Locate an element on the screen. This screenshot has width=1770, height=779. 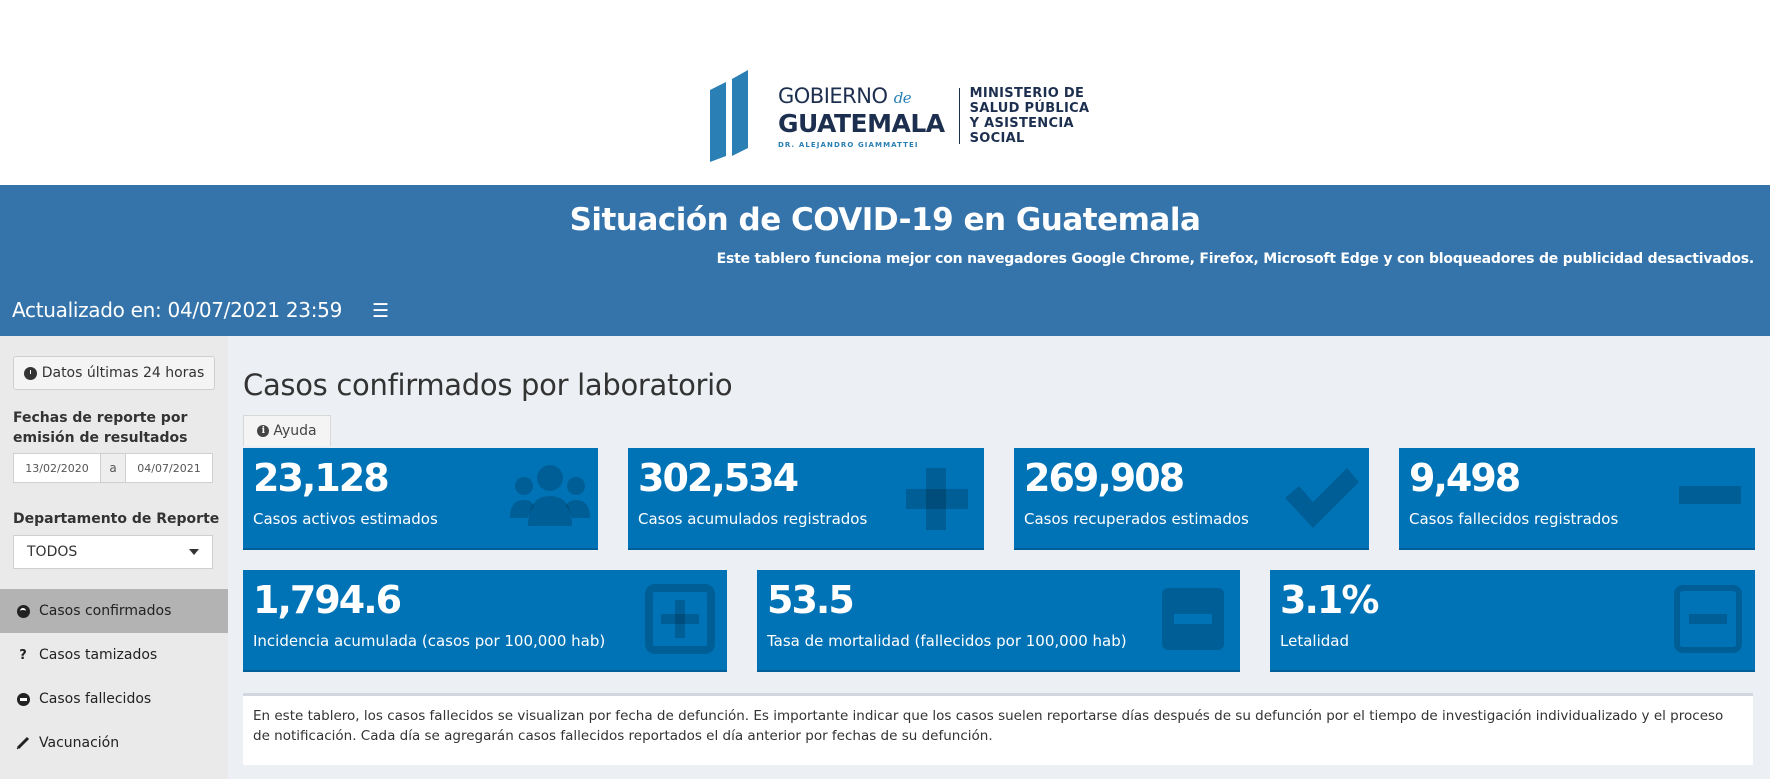
value-box-casos-activos: 23,128 Casos activos estimados is located at coordinates (420, 499).